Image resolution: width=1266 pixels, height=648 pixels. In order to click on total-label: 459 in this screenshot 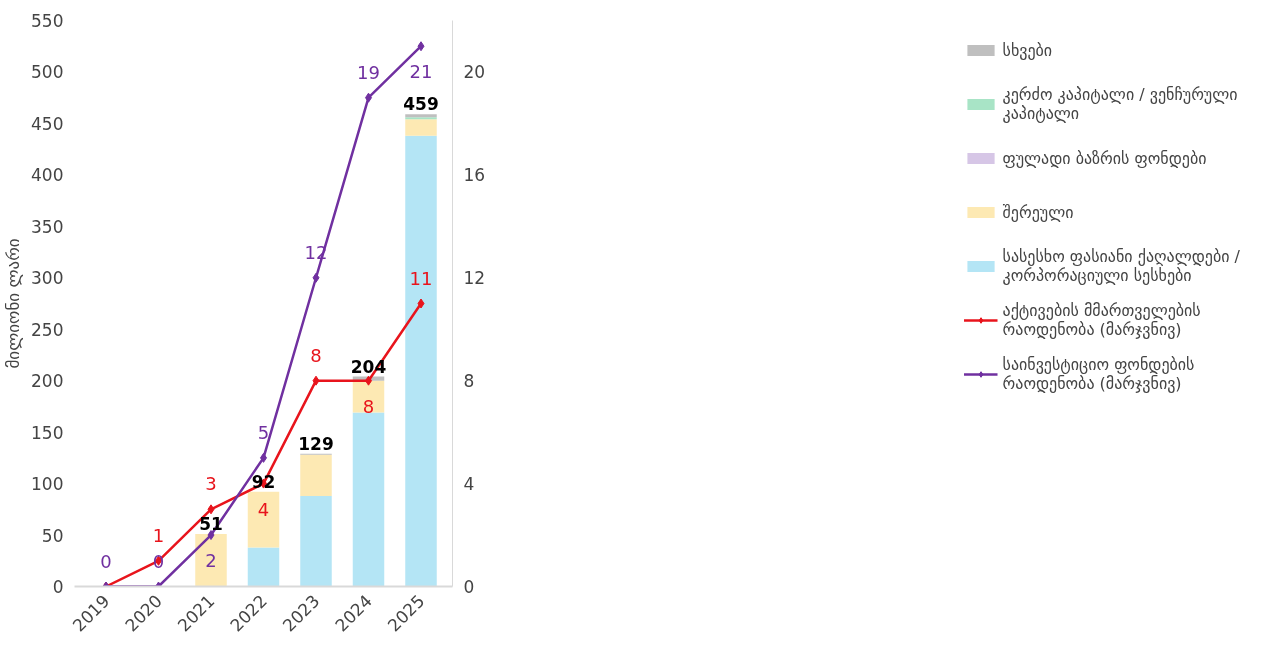, I will do `click(421, 104)`.